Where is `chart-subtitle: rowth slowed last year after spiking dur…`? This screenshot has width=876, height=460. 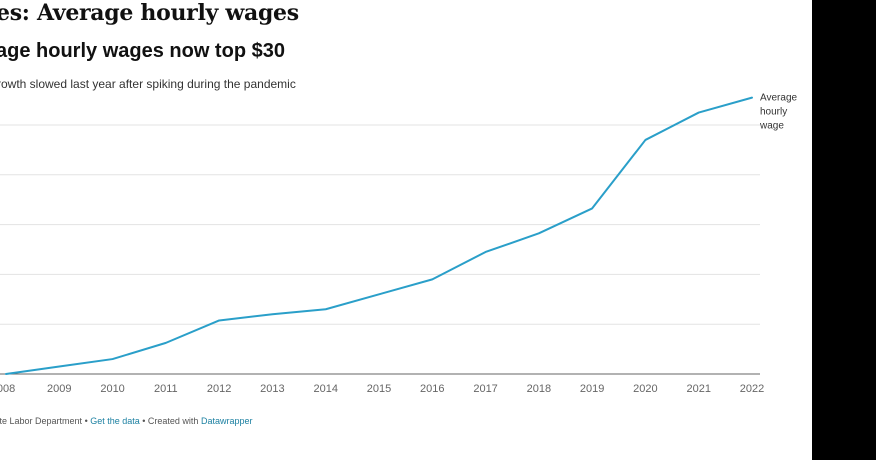
chart-subtitle: rowth slowed last year after spiking dur… is located at coordinates (148, 84).